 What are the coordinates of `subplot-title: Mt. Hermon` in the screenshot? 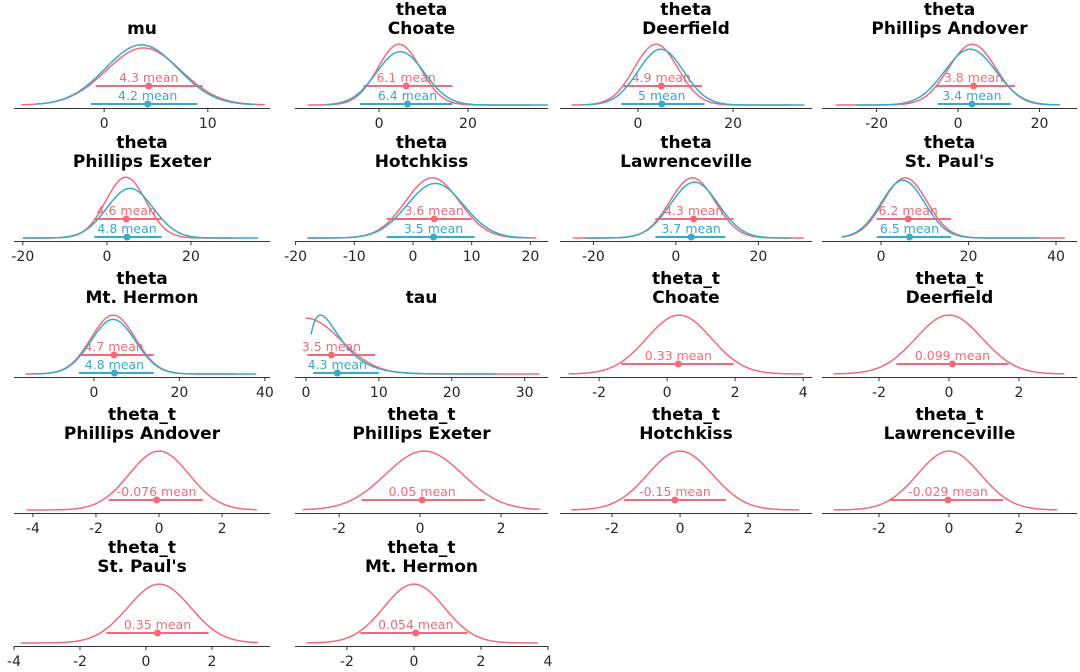 It's located at (141, 298).